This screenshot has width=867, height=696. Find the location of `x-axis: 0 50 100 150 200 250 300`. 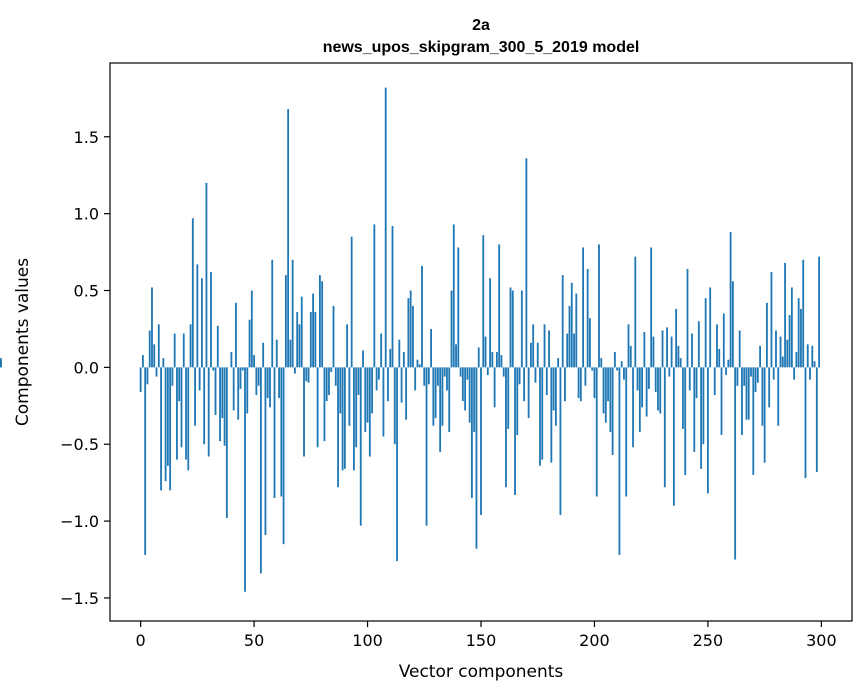

x-axis: 0 50 100 150 200 250 300 is located at coordinates (486, 635).